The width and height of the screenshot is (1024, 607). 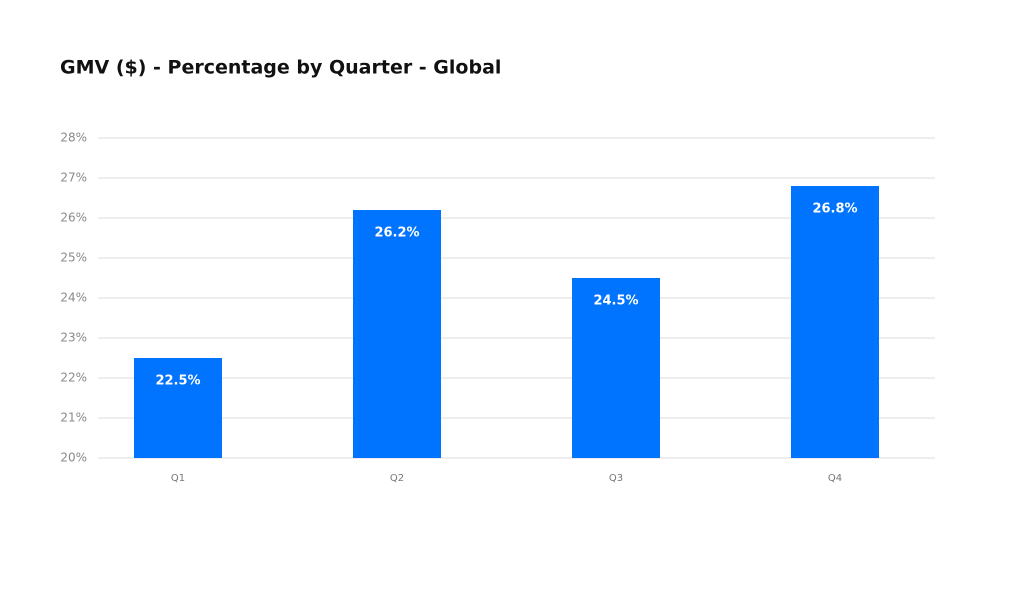 I want to click on y-tick-label: 27%, so click(x=73, y=178).